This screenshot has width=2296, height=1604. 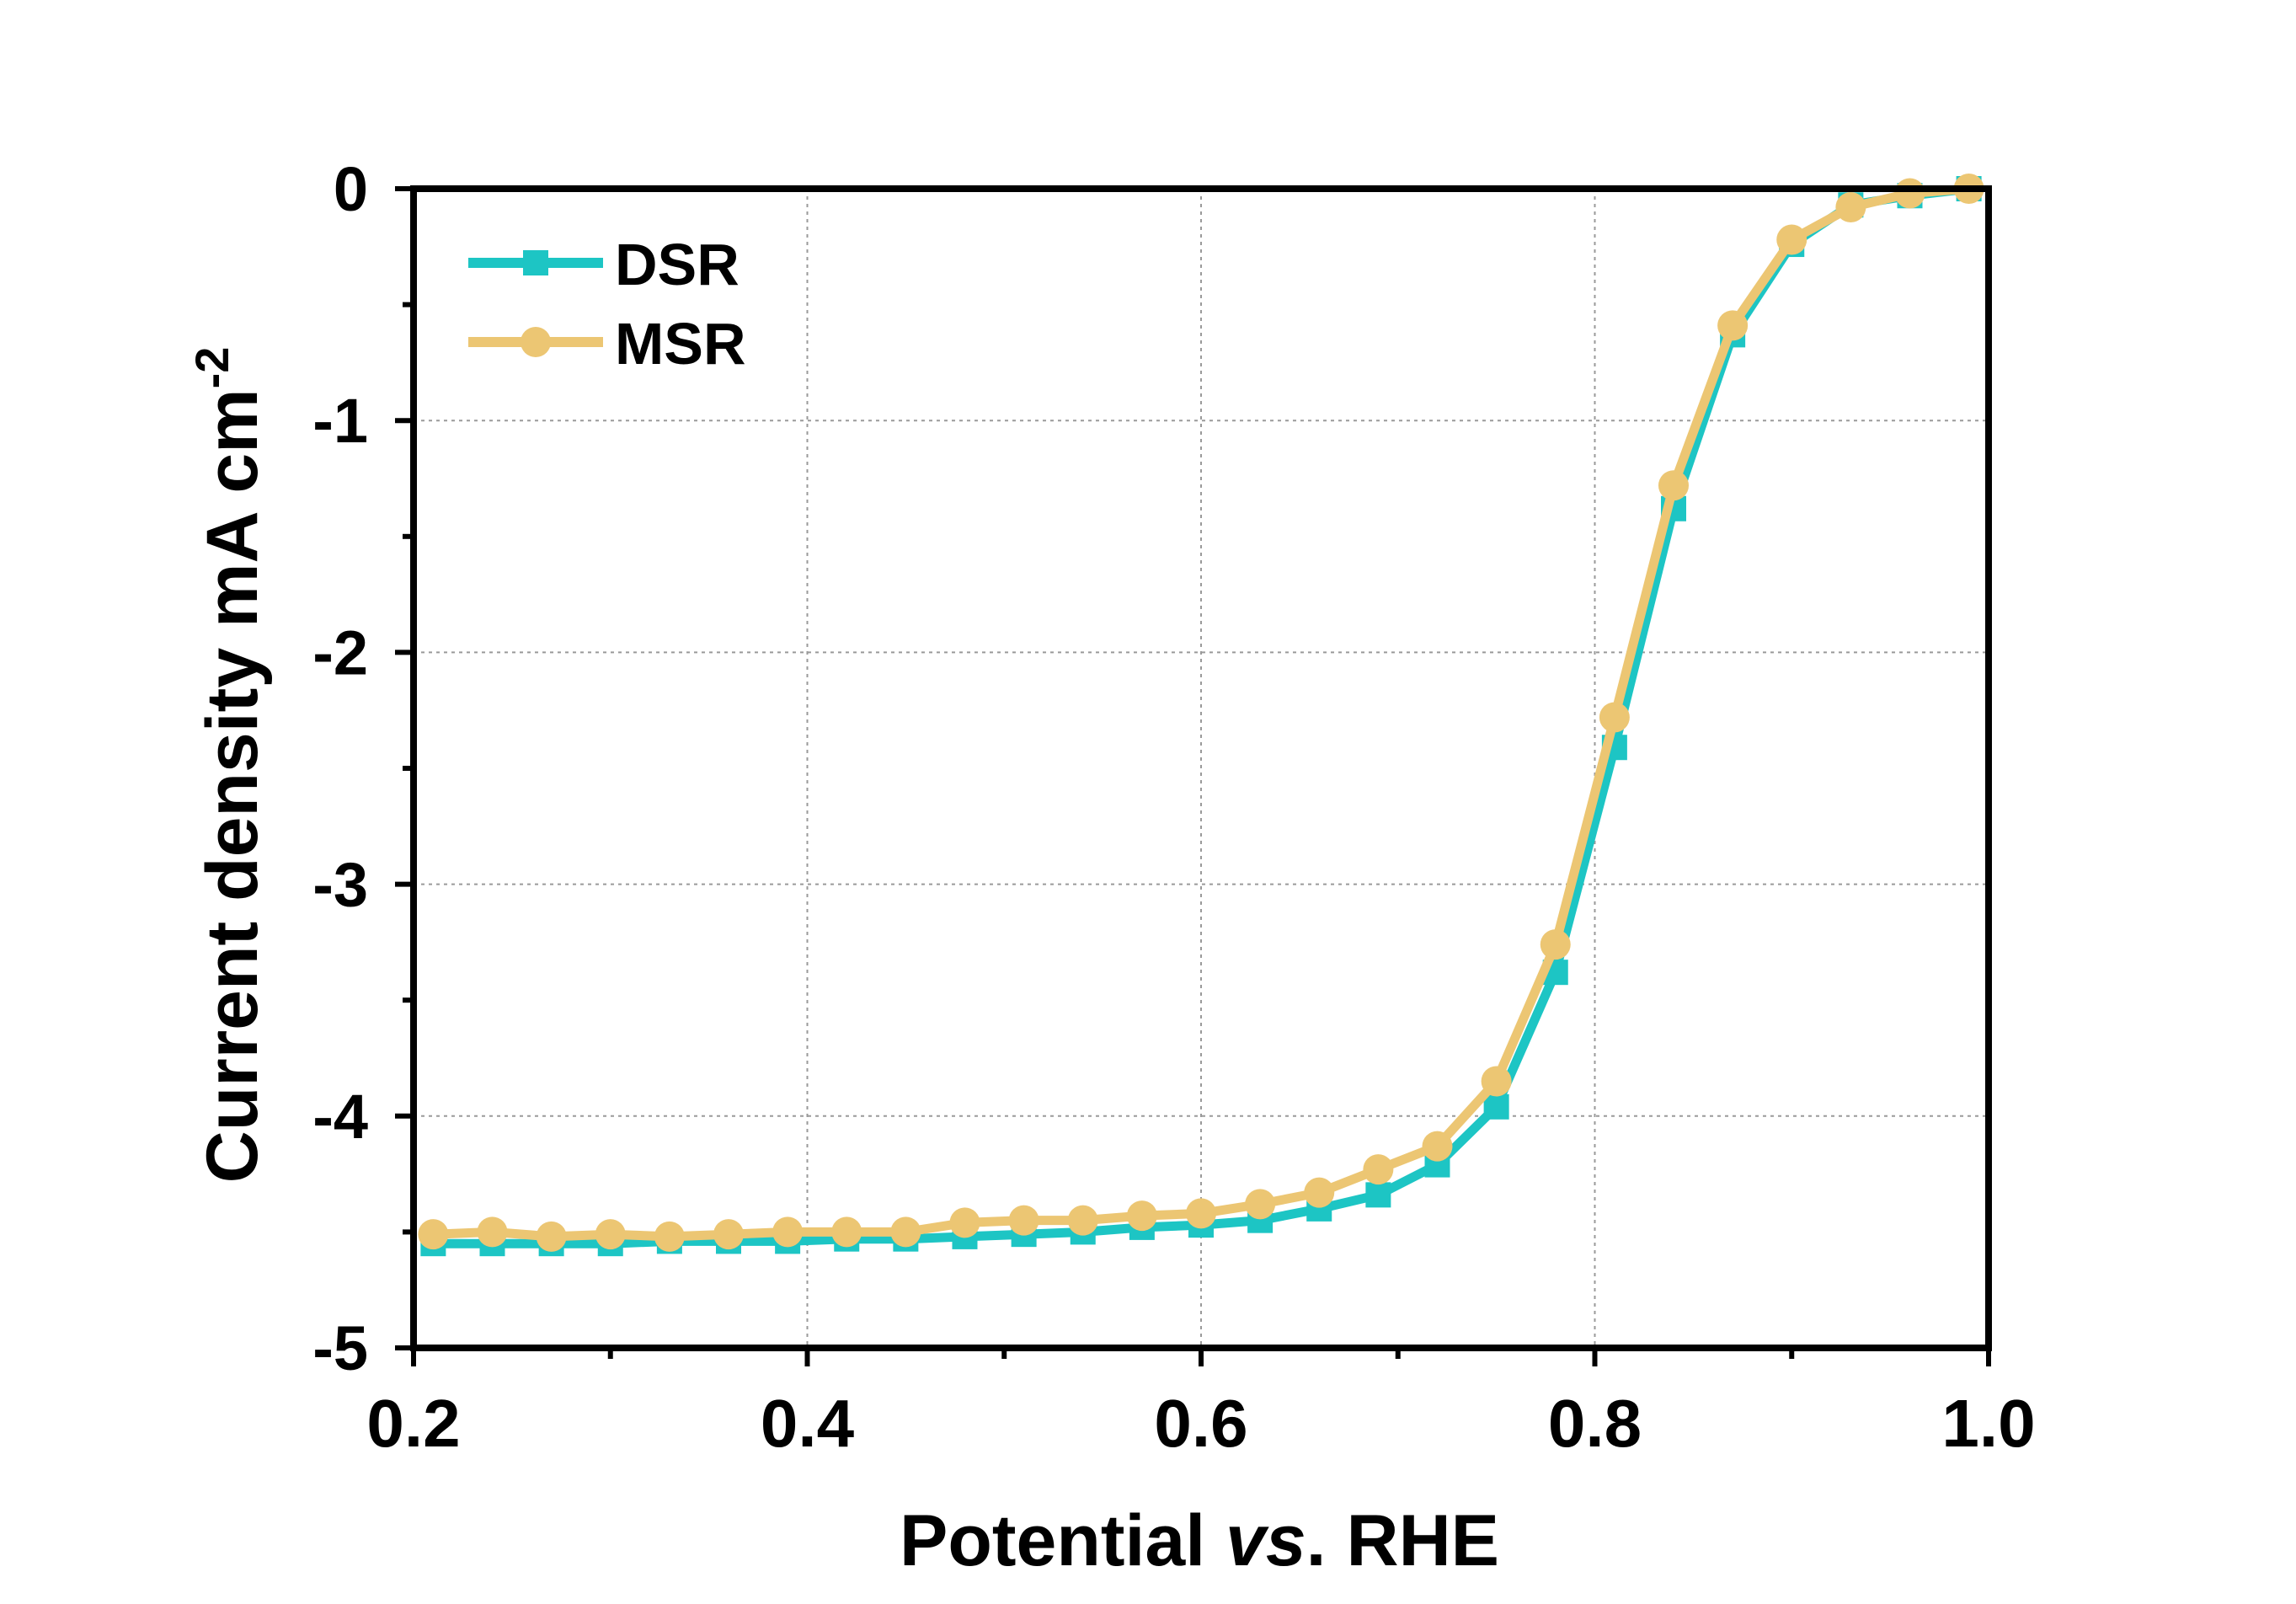 I want to click on x-tick-label-3: 0.8, so click(x=1595, y=1423).